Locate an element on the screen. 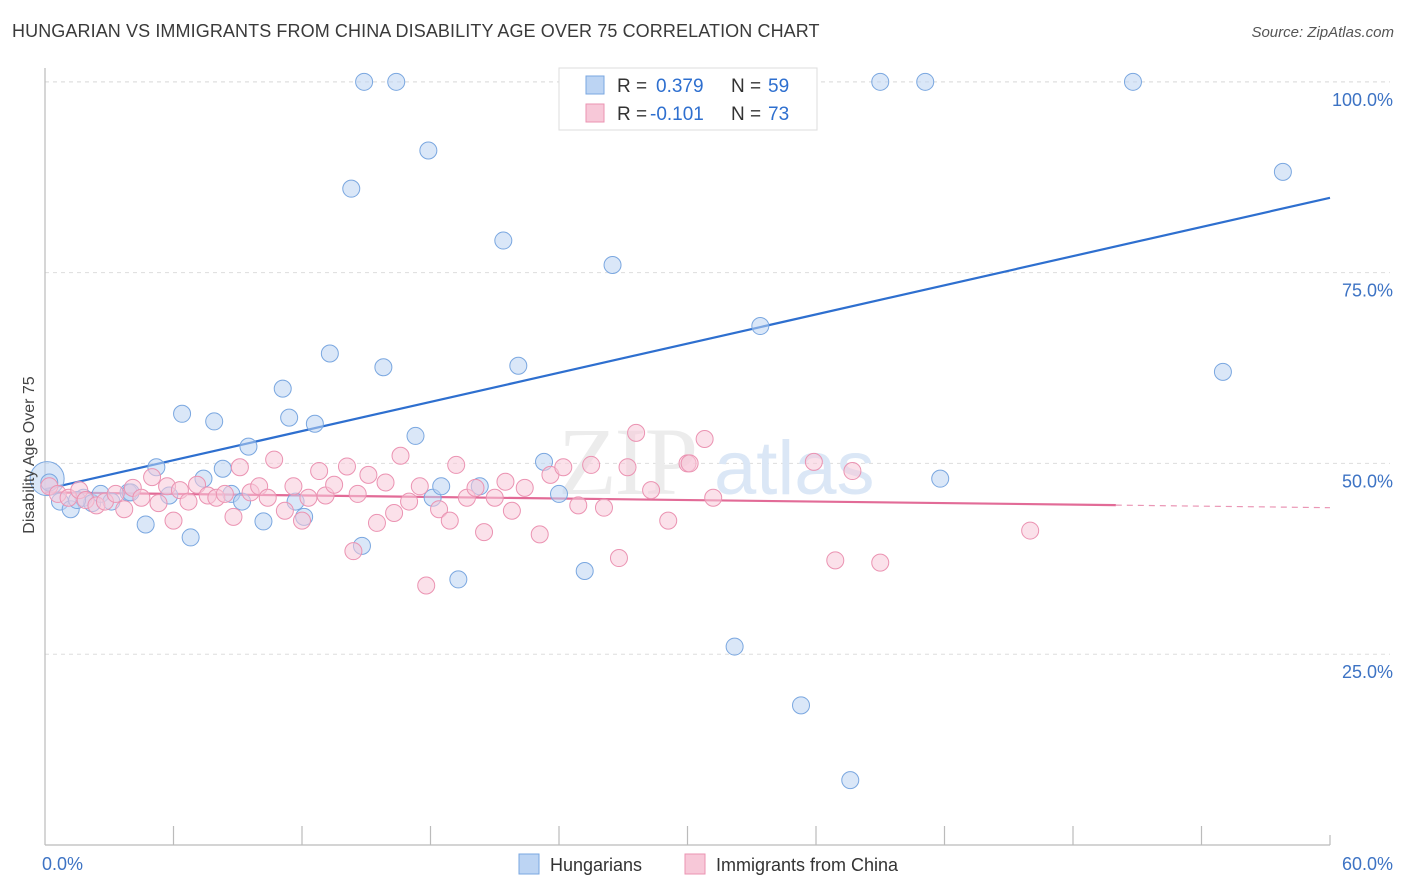  legend-top-n-value-hungarians: 59 is located at coordinates (778, 86).